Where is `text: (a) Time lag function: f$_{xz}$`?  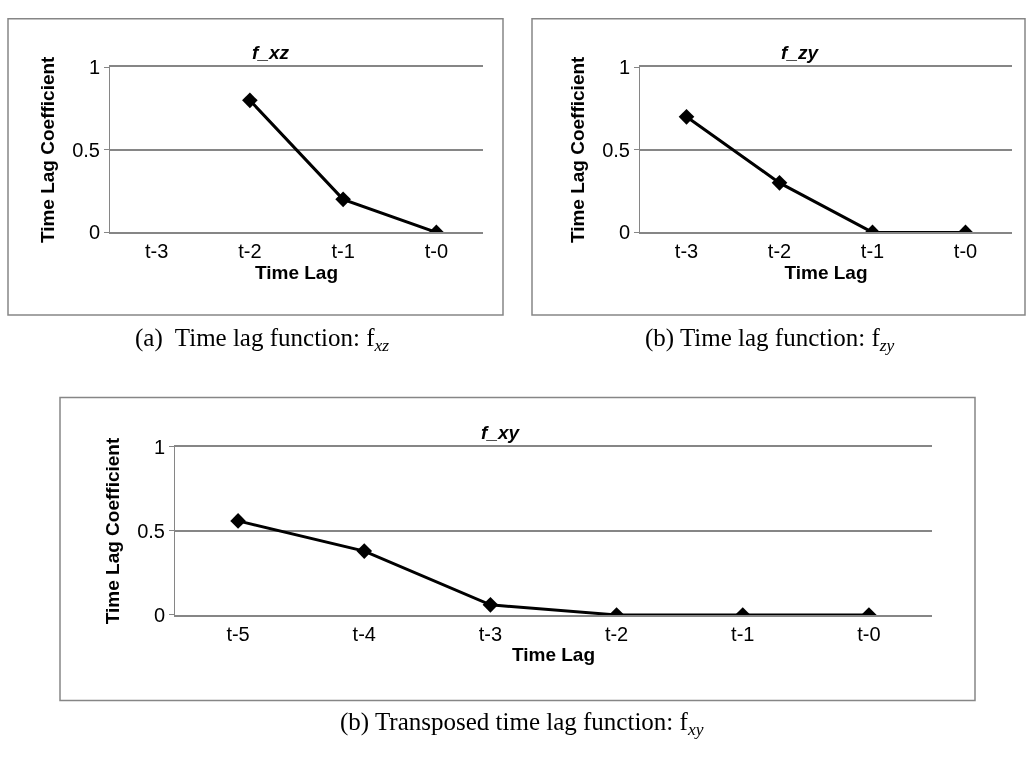 text: (a) Time lag function: f$_{xz}$ is located at coordinates (262, 340).